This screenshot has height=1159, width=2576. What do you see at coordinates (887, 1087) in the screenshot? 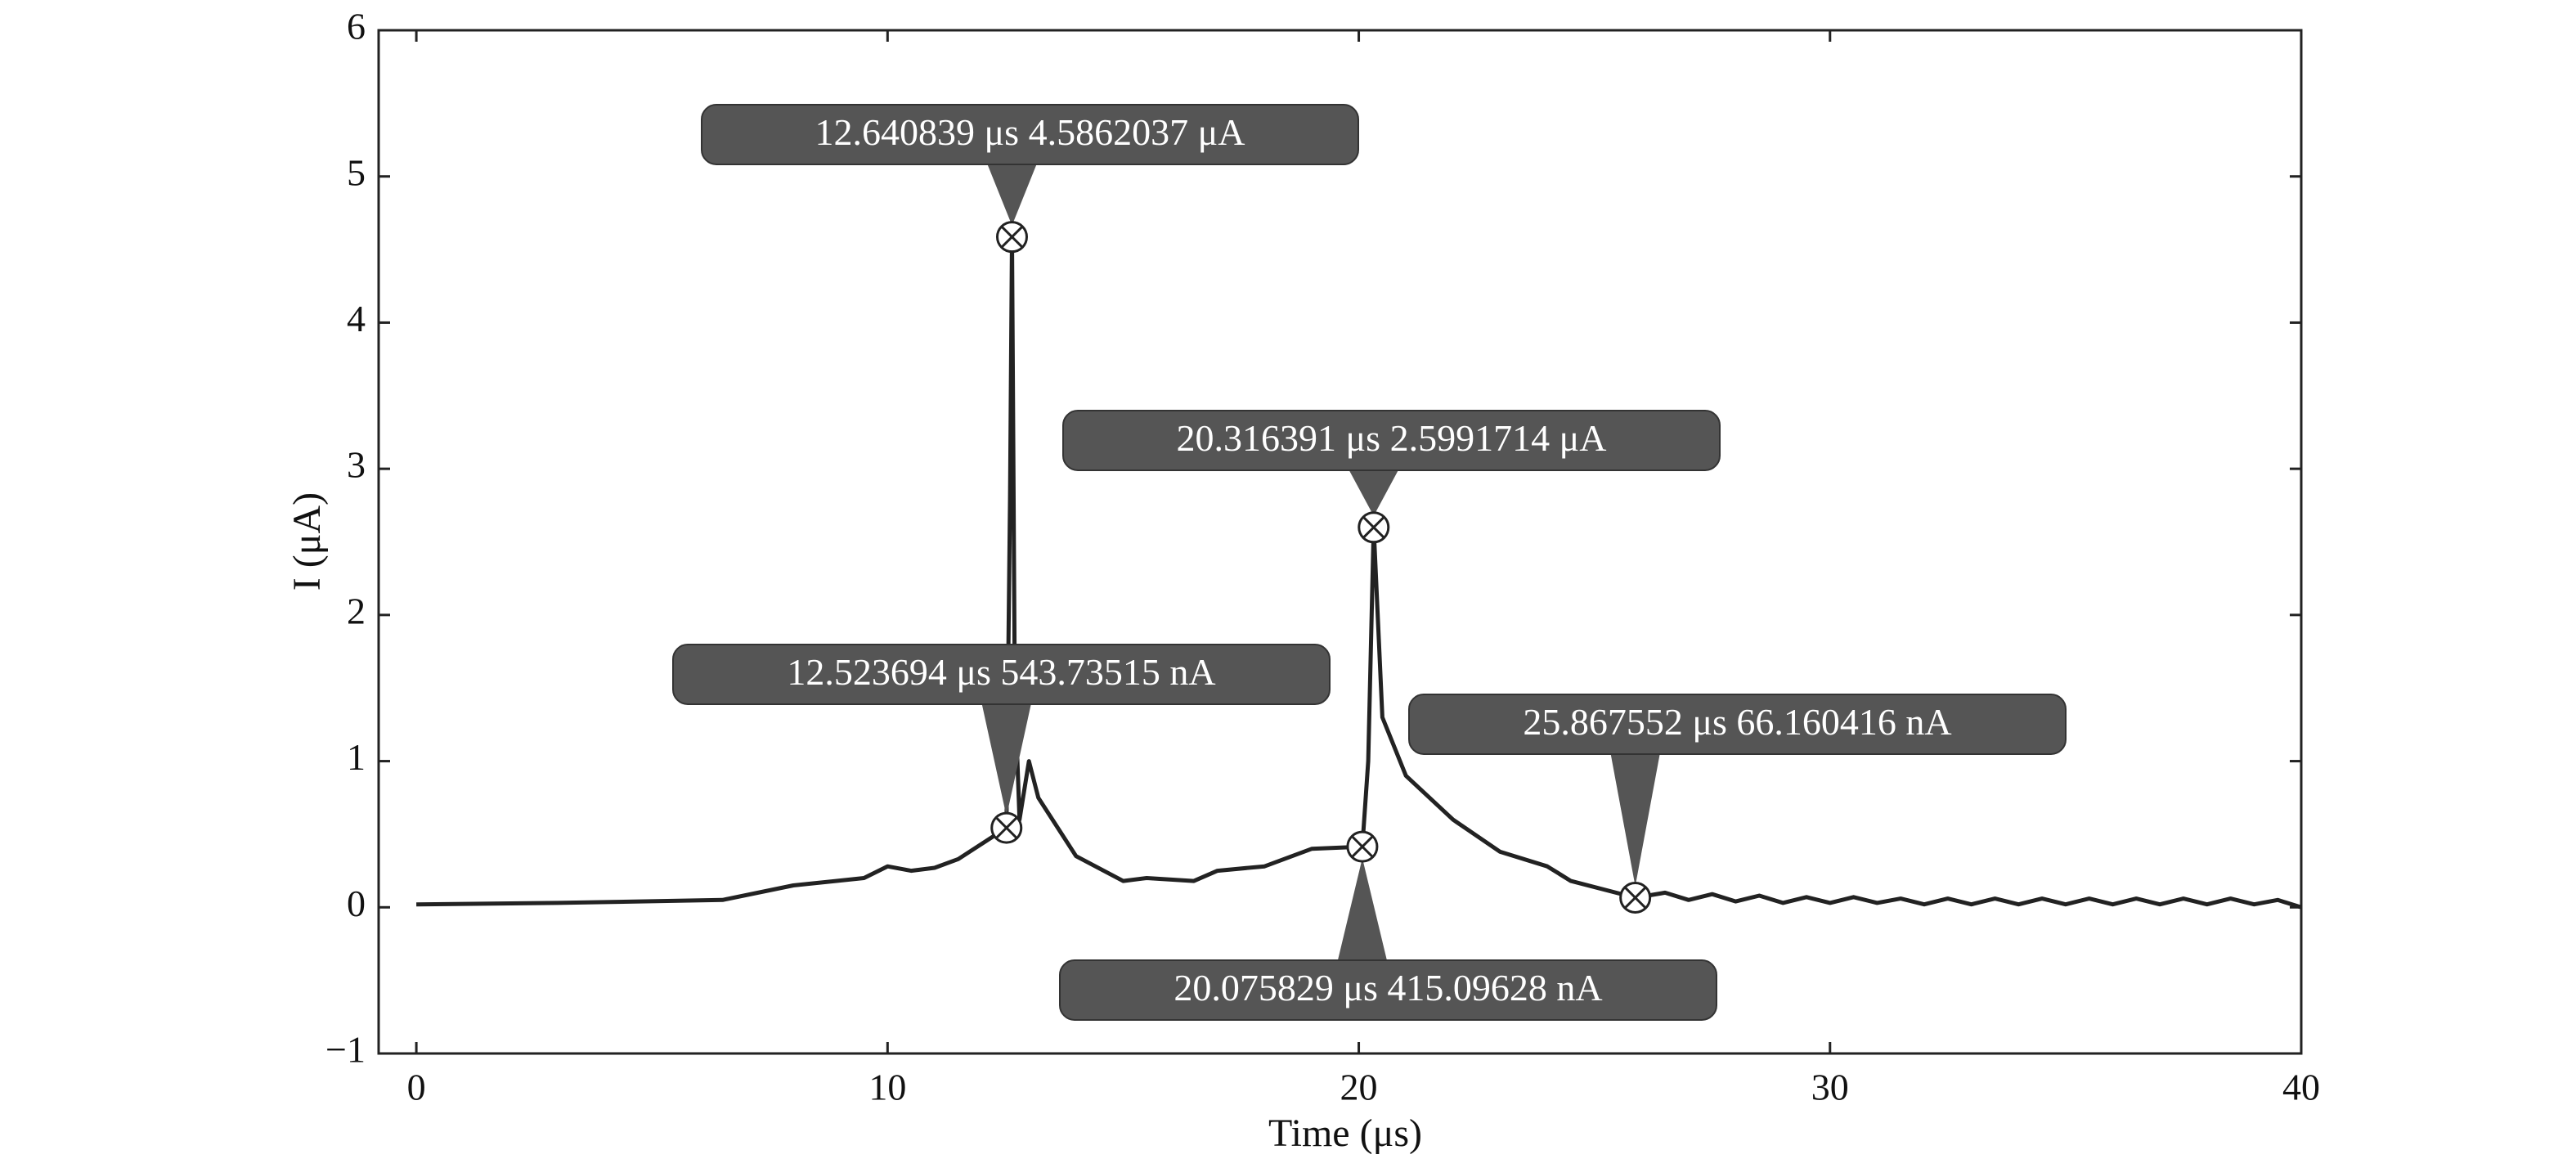
I see `x-tick-label: 10` at bounding box center [887, 1087].